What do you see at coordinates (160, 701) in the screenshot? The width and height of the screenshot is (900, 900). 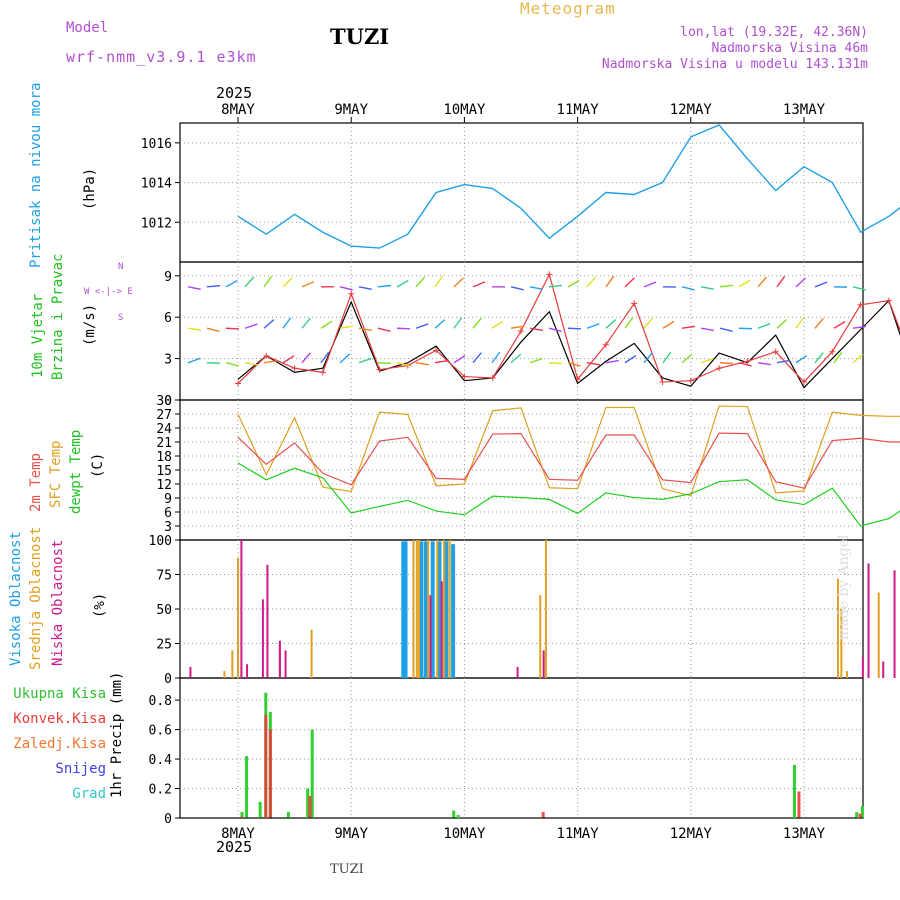 I see `y-tick-label: 0.8` at bounding box center [160, 701].